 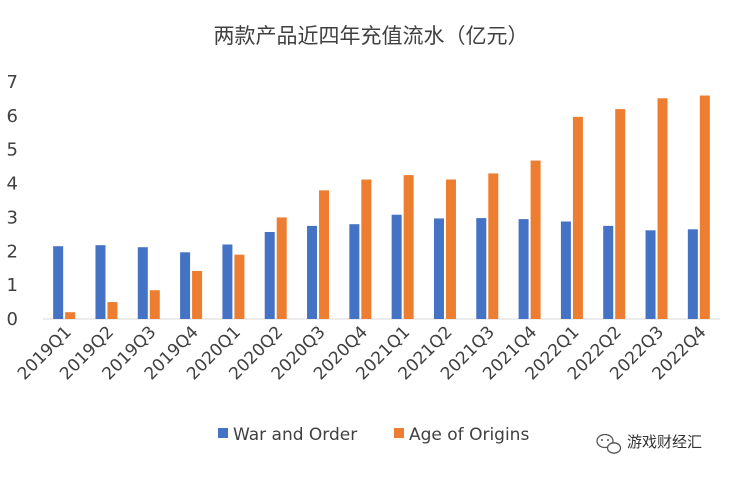 I want to click on y-tick-label: 1, so click(x=12, y=285).